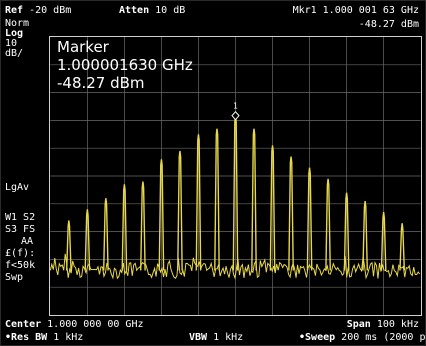  Describe the element at coordinates (68, 337) in the screenshot. I see `res-bw-value: 1 kHz` at that location.